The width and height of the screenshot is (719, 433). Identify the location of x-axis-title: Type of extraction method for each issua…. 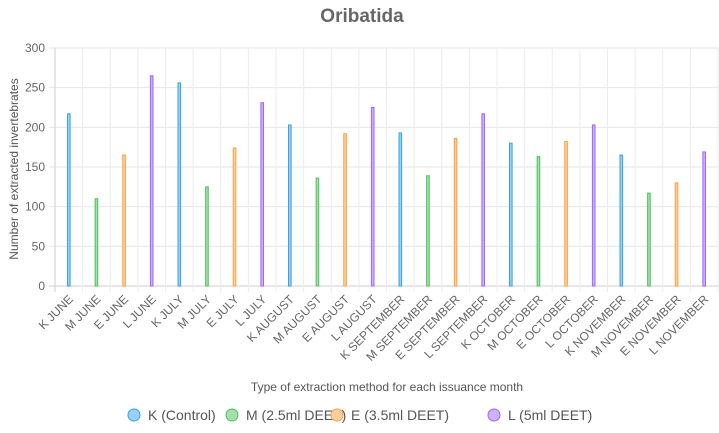
(387, 387).